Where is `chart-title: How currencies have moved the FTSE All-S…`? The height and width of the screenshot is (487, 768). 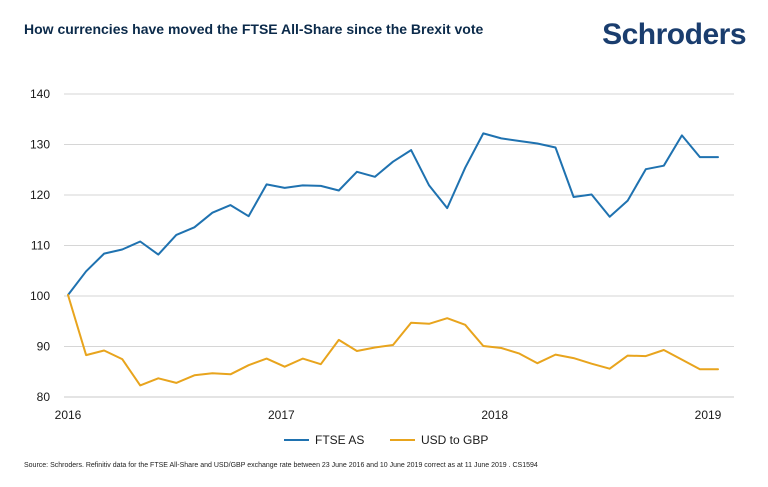 chart-title: How currencies have moved the FTSE All-S… is located at coordinates (254, 29).